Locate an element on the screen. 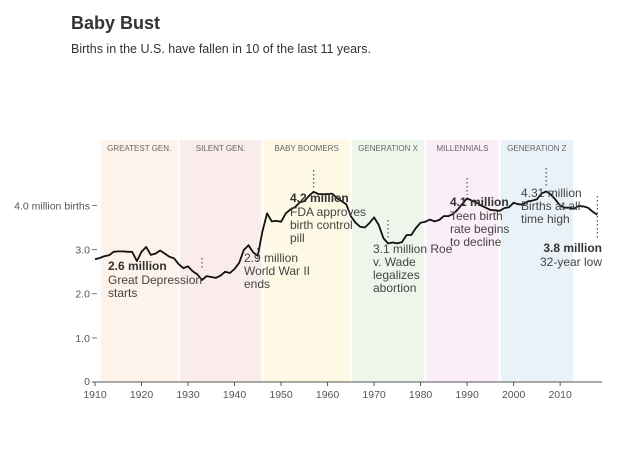 The image size is (621, 451). annotation-text: starts is located at coordinates (122, 293).